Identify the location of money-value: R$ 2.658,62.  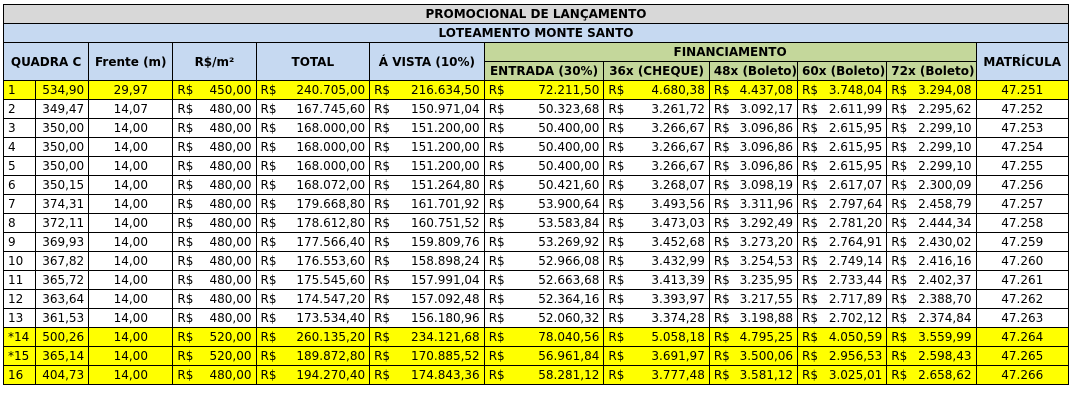
(931, 375).